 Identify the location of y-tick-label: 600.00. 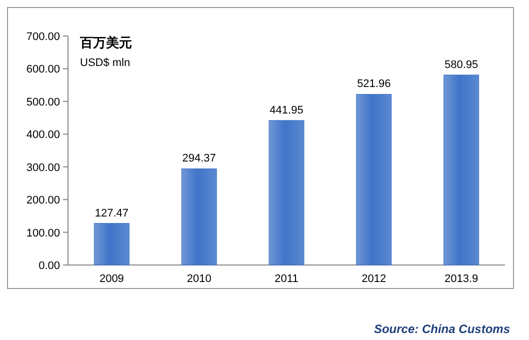
(43, 70).